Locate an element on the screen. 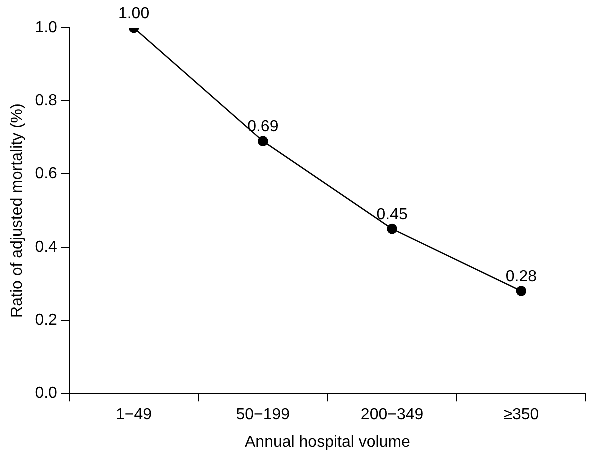 The height and width of the screenshot is (460, 616). text: 0.28 is located at coordinates (521, 277).